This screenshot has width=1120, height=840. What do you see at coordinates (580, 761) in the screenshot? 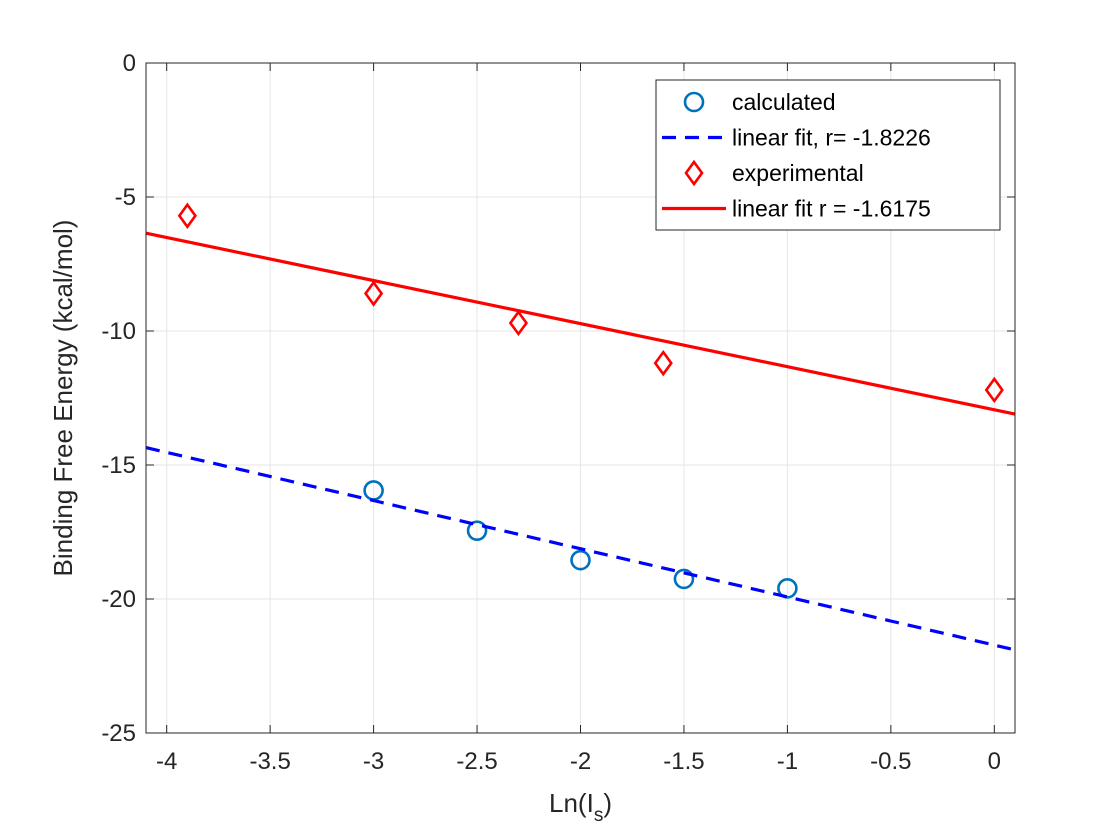
I see `x-tick-label: -2` at bounding box center [580, 761].